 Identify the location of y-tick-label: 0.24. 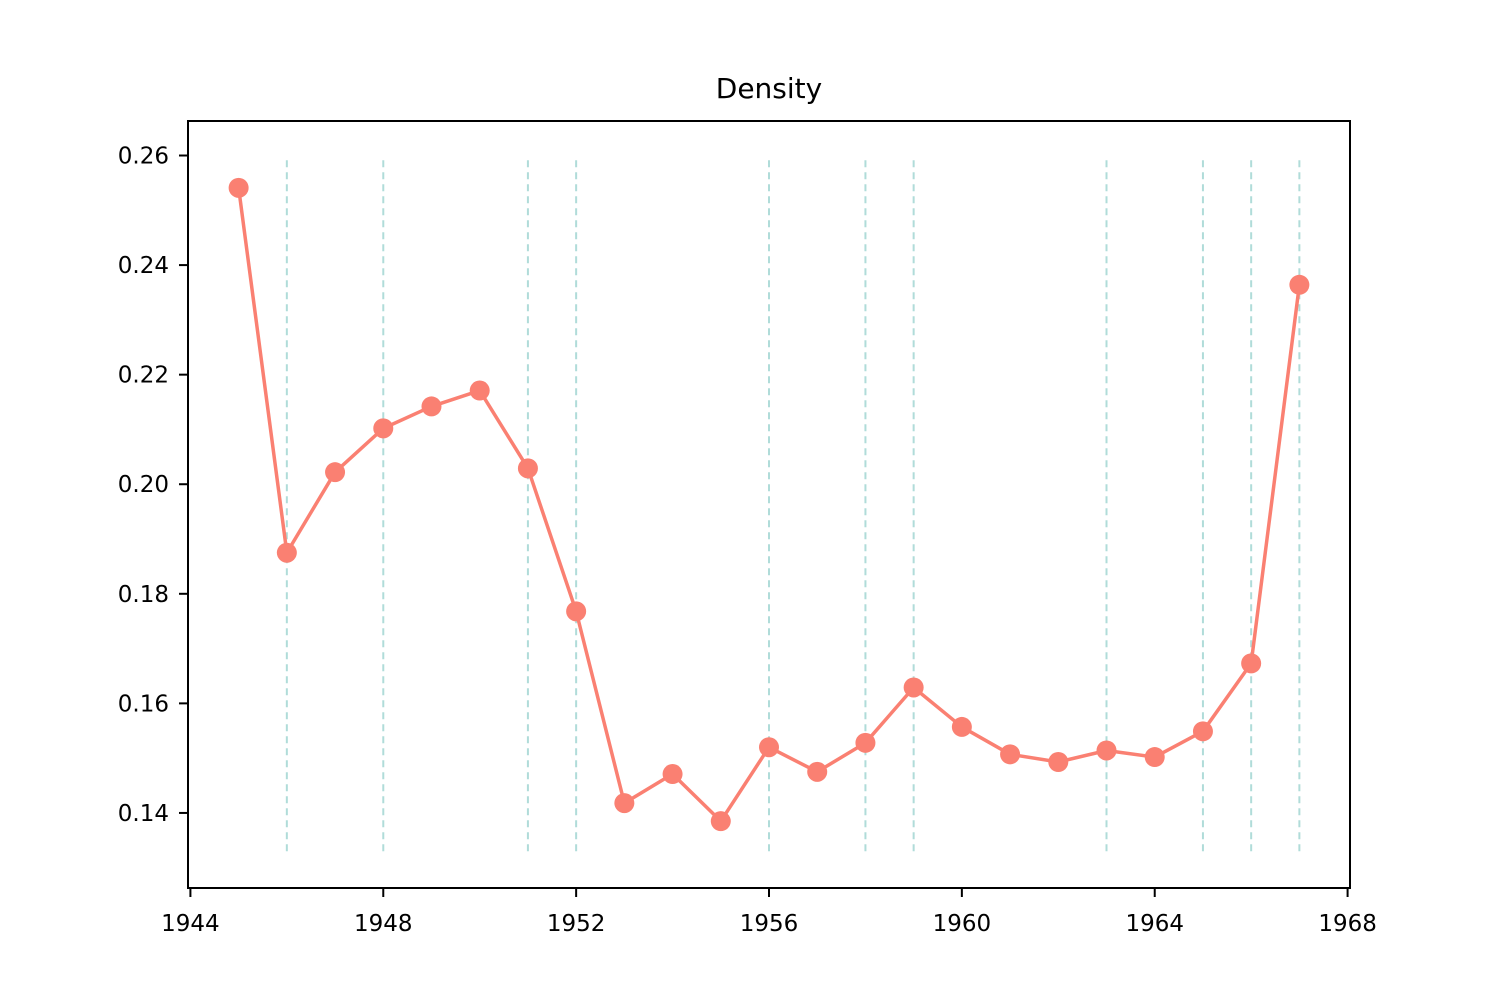
(143, 266).